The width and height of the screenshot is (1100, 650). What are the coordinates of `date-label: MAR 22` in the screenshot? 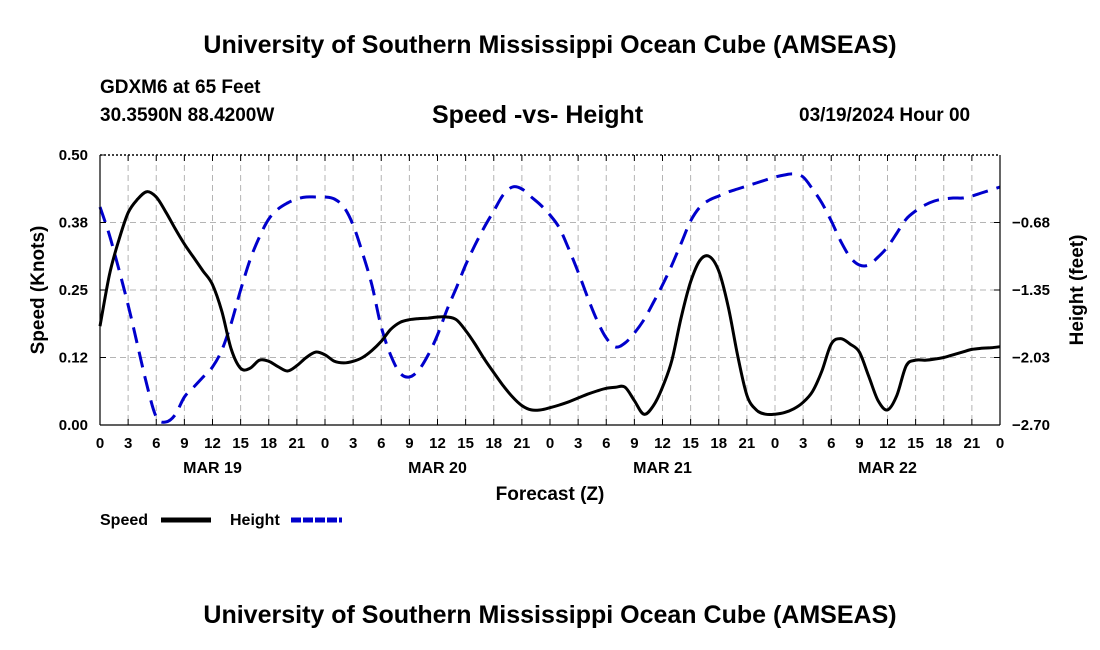 It's located at (887, 468).